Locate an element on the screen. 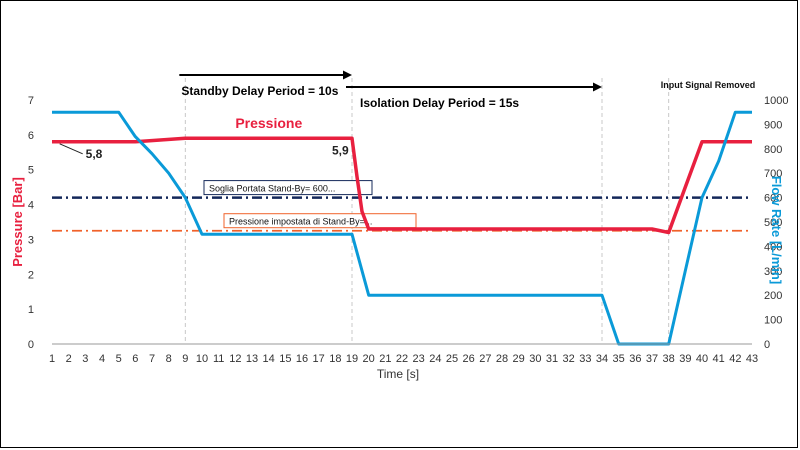 This screenshot has width=800, height=450. x-tick-label: 29 is located at coordinates (519, 359).